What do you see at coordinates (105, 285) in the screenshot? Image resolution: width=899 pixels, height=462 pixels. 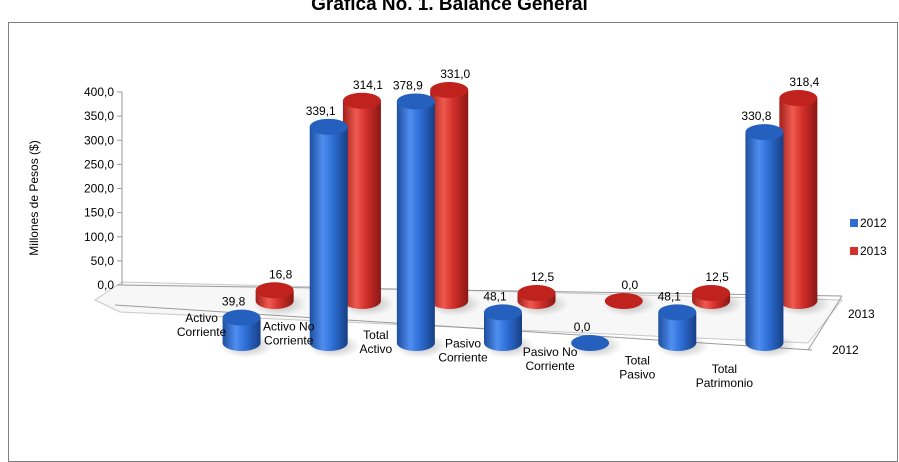 I see `y-tick-label: 0,0` at bounding box center [105, 285].